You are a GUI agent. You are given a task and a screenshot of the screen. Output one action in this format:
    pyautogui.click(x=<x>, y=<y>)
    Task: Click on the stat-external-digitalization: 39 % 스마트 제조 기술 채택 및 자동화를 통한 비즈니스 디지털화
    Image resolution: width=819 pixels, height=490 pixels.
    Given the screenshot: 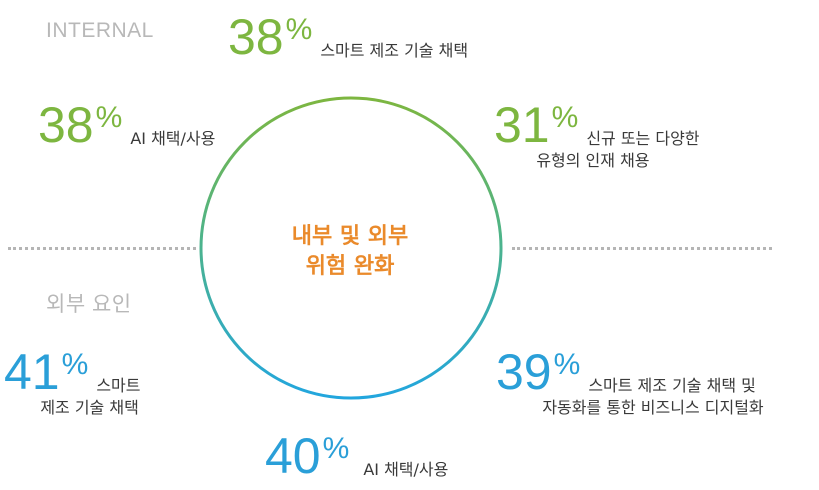 What is the action you would take?
    pyautogui.click(x=630, y=382)
    